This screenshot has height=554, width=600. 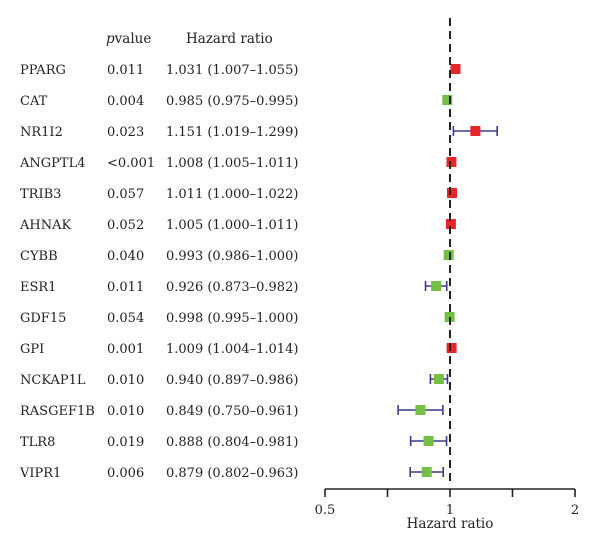 I want to click on forest-row: CYBB 0.040 0.993 (0.986–1.000), so click(x=237, y=256).